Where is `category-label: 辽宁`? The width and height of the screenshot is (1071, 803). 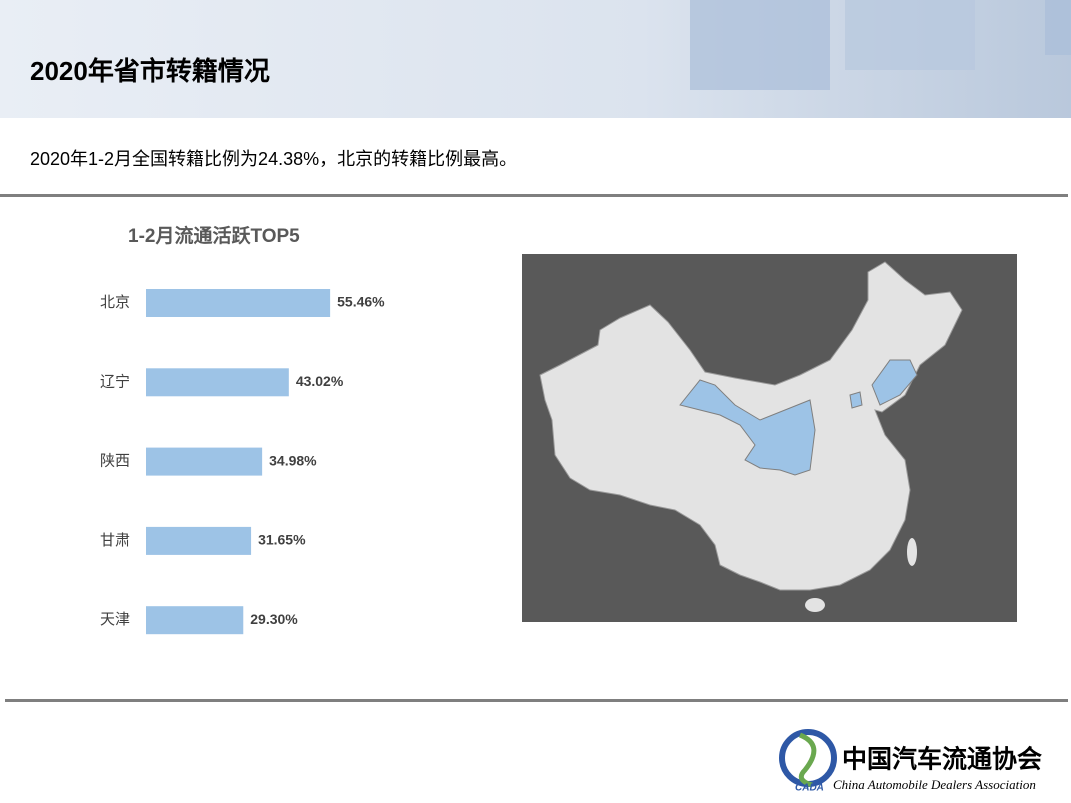
category-label: 辽宁 is located at coordinates (115, 381).